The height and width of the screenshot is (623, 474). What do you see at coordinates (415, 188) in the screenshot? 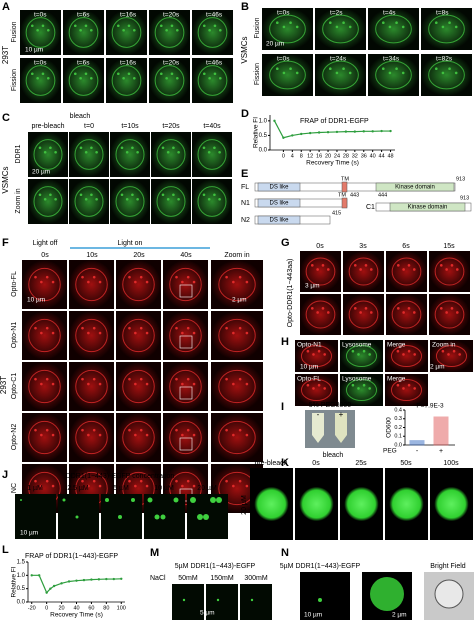
I see `domain-label: Kinase domain` at bounding box center [415, 188].